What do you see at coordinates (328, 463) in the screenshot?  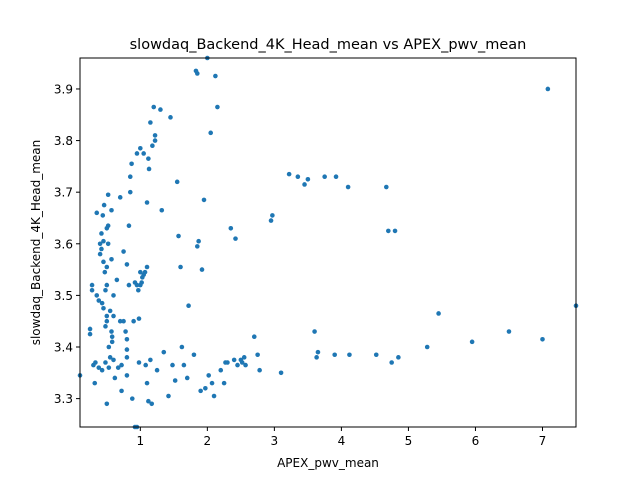 I see `x-axis-title: APEX_pwv_mean` at bounding box center [328, 463].